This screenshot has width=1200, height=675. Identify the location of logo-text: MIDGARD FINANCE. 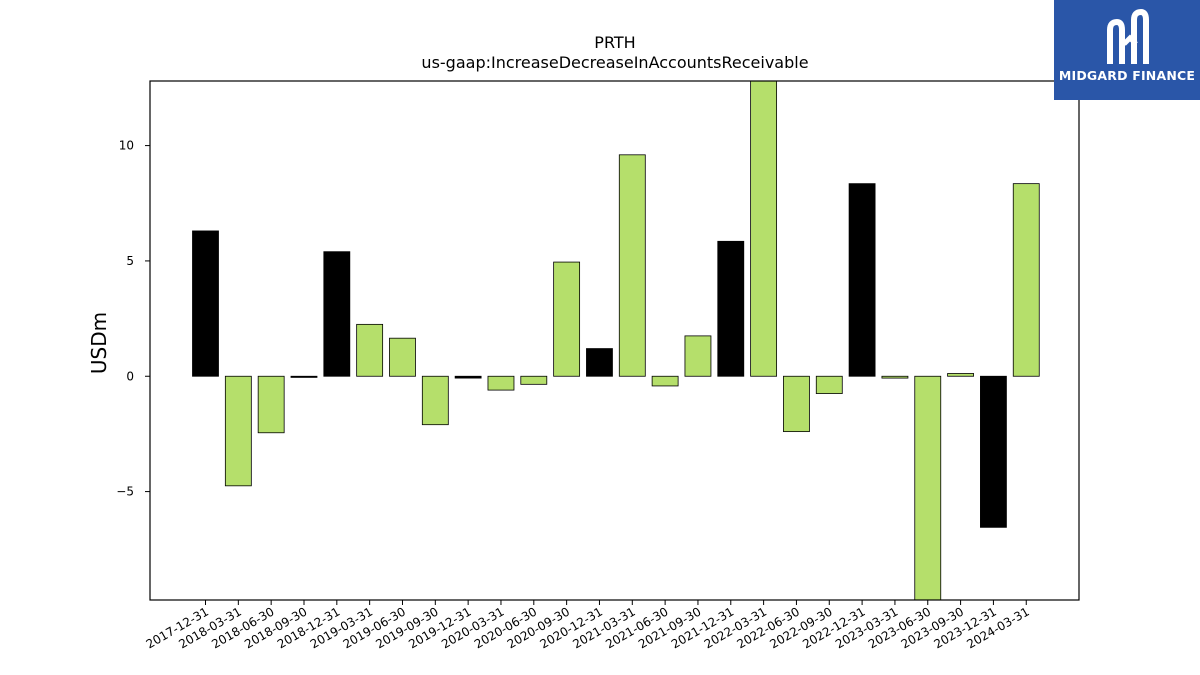
(1127, 75).